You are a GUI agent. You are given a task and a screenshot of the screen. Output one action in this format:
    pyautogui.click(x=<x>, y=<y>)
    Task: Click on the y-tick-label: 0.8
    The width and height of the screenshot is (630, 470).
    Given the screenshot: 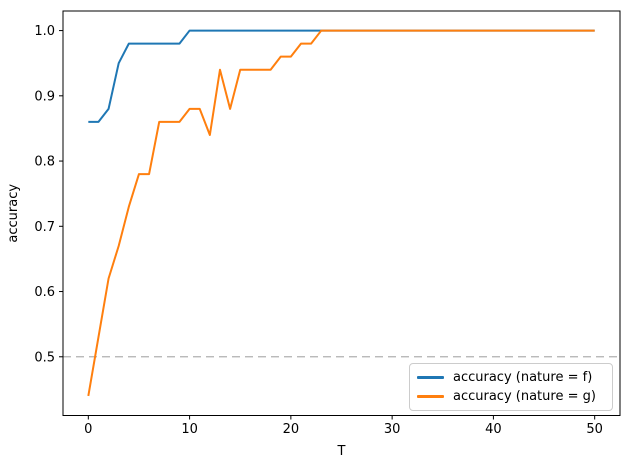 What is the action you would take?
    pyautogui.click(x=44, y=162)
    